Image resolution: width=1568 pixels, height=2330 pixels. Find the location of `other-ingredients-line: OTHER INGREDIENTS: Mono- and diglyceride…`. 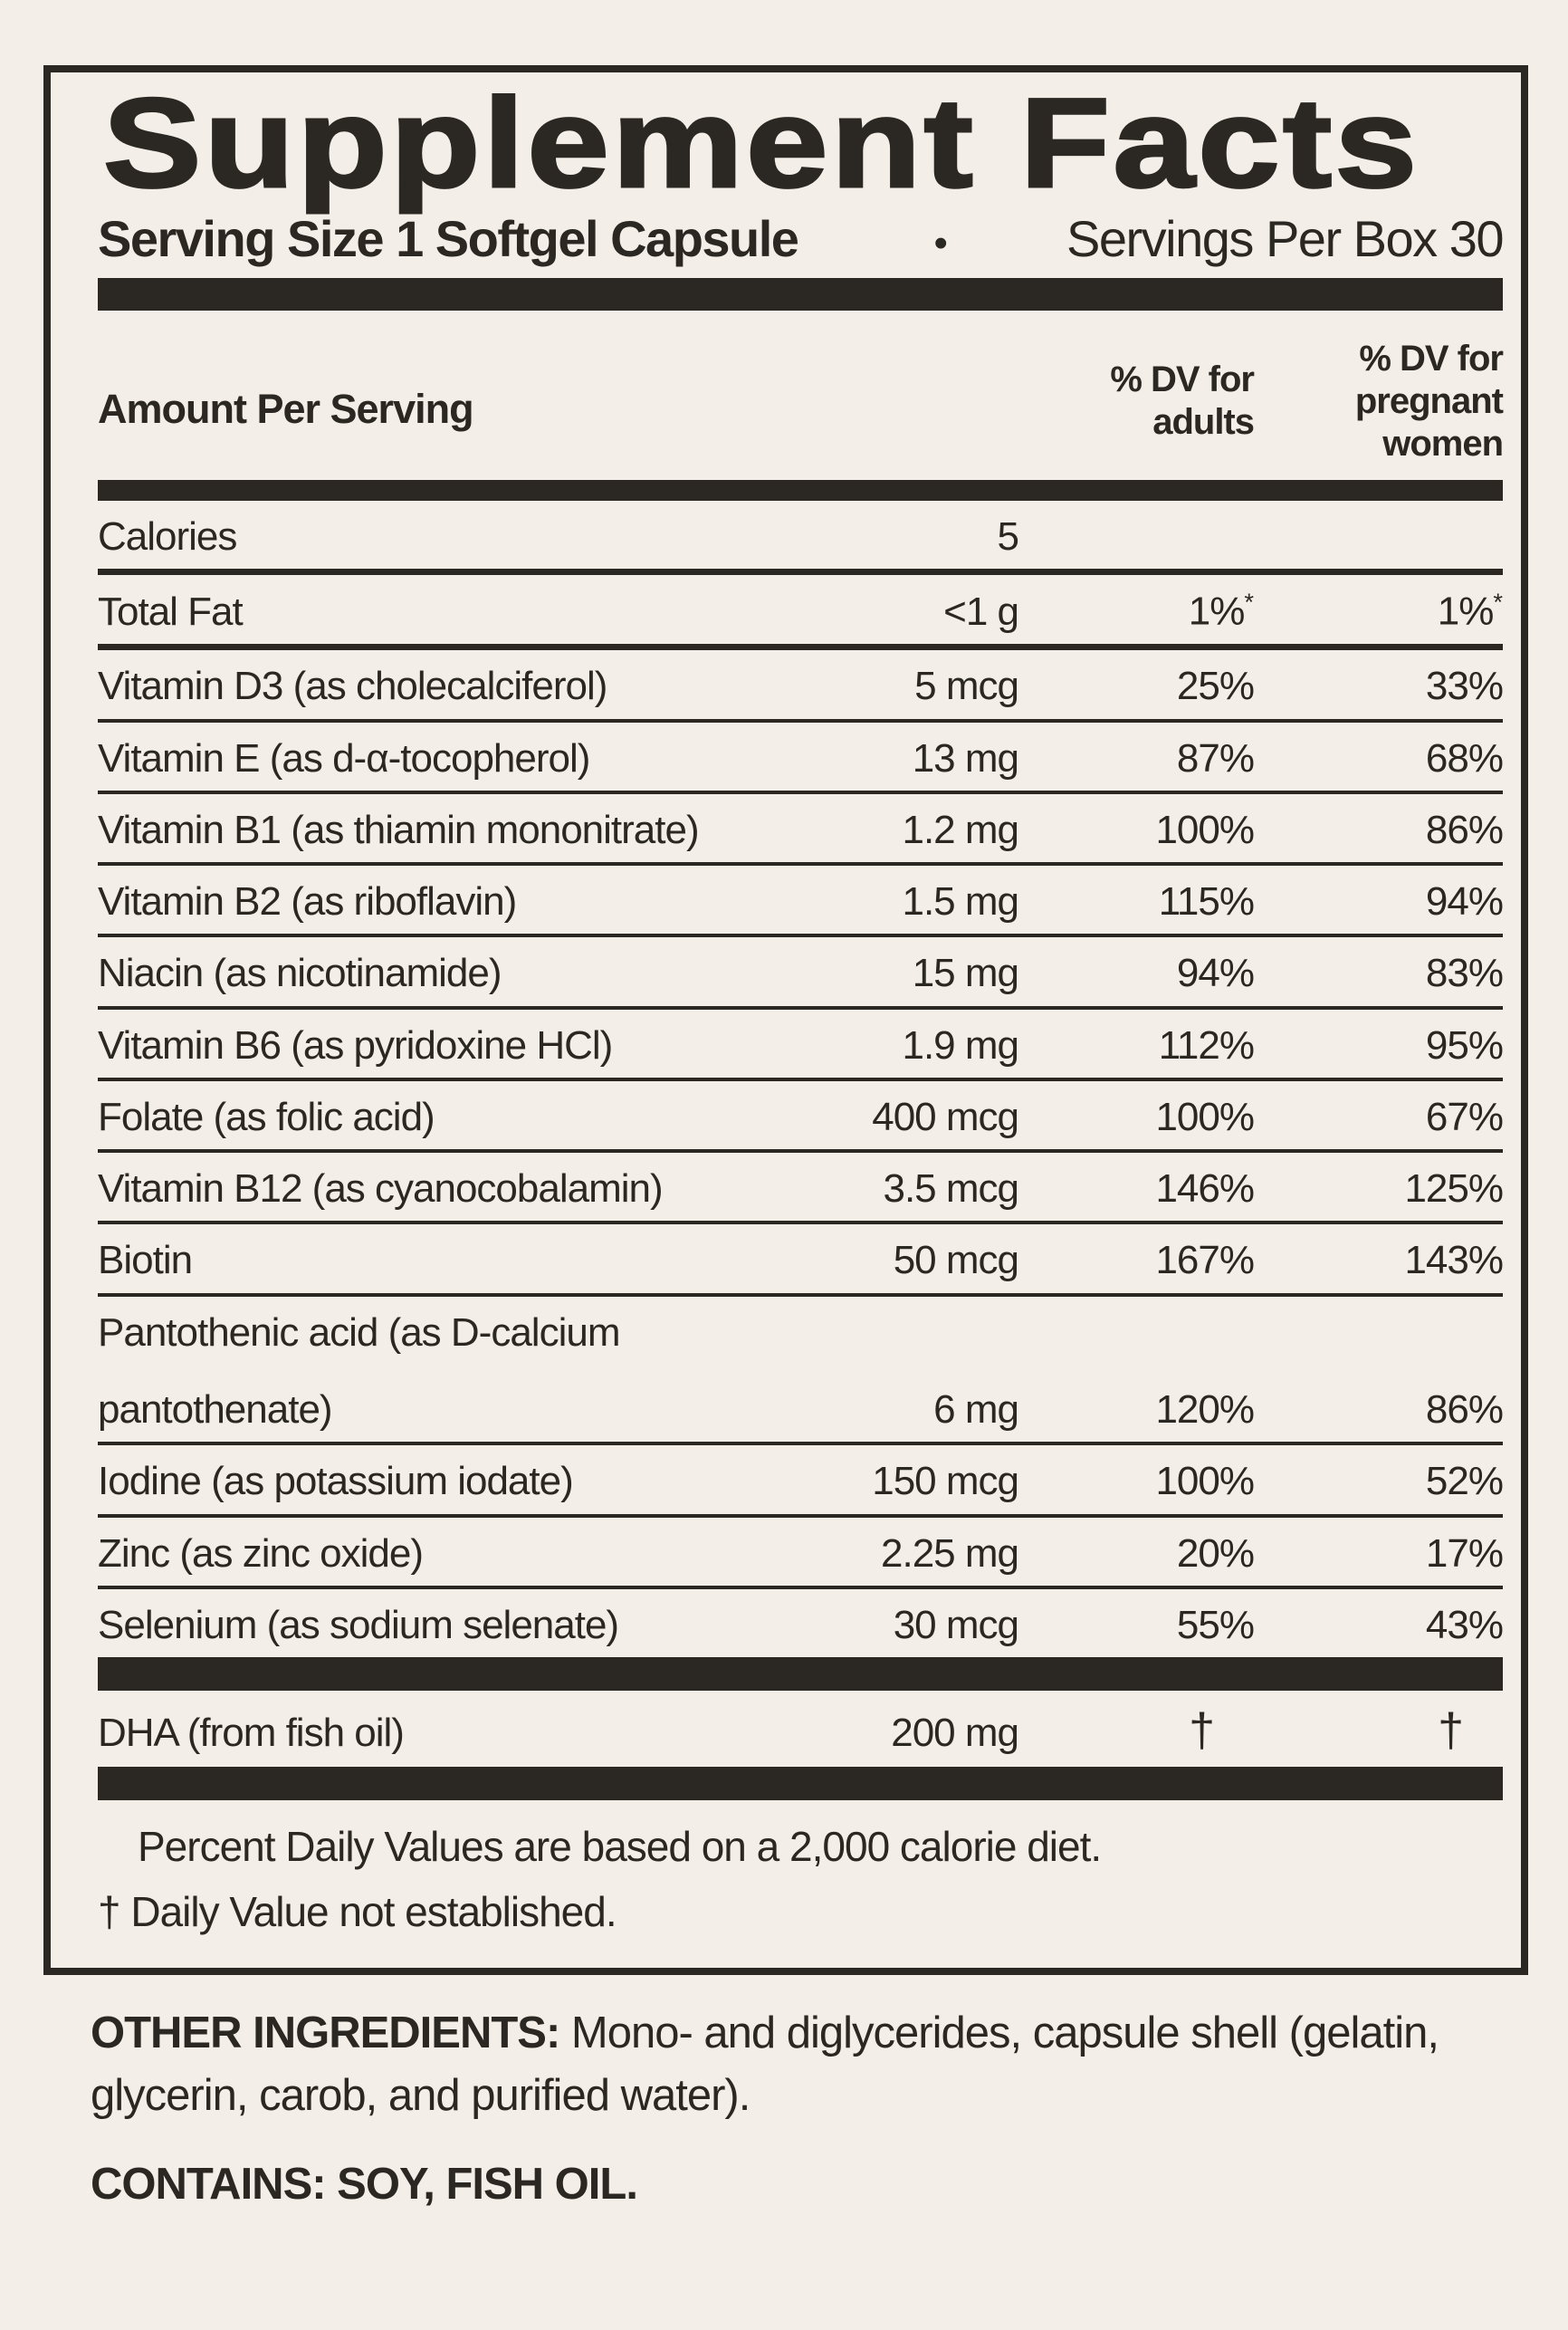

other-ingredients-line: OTHER INGREDIENTS: Mono- and diglyceride… is located at coordinates (802, 2065).